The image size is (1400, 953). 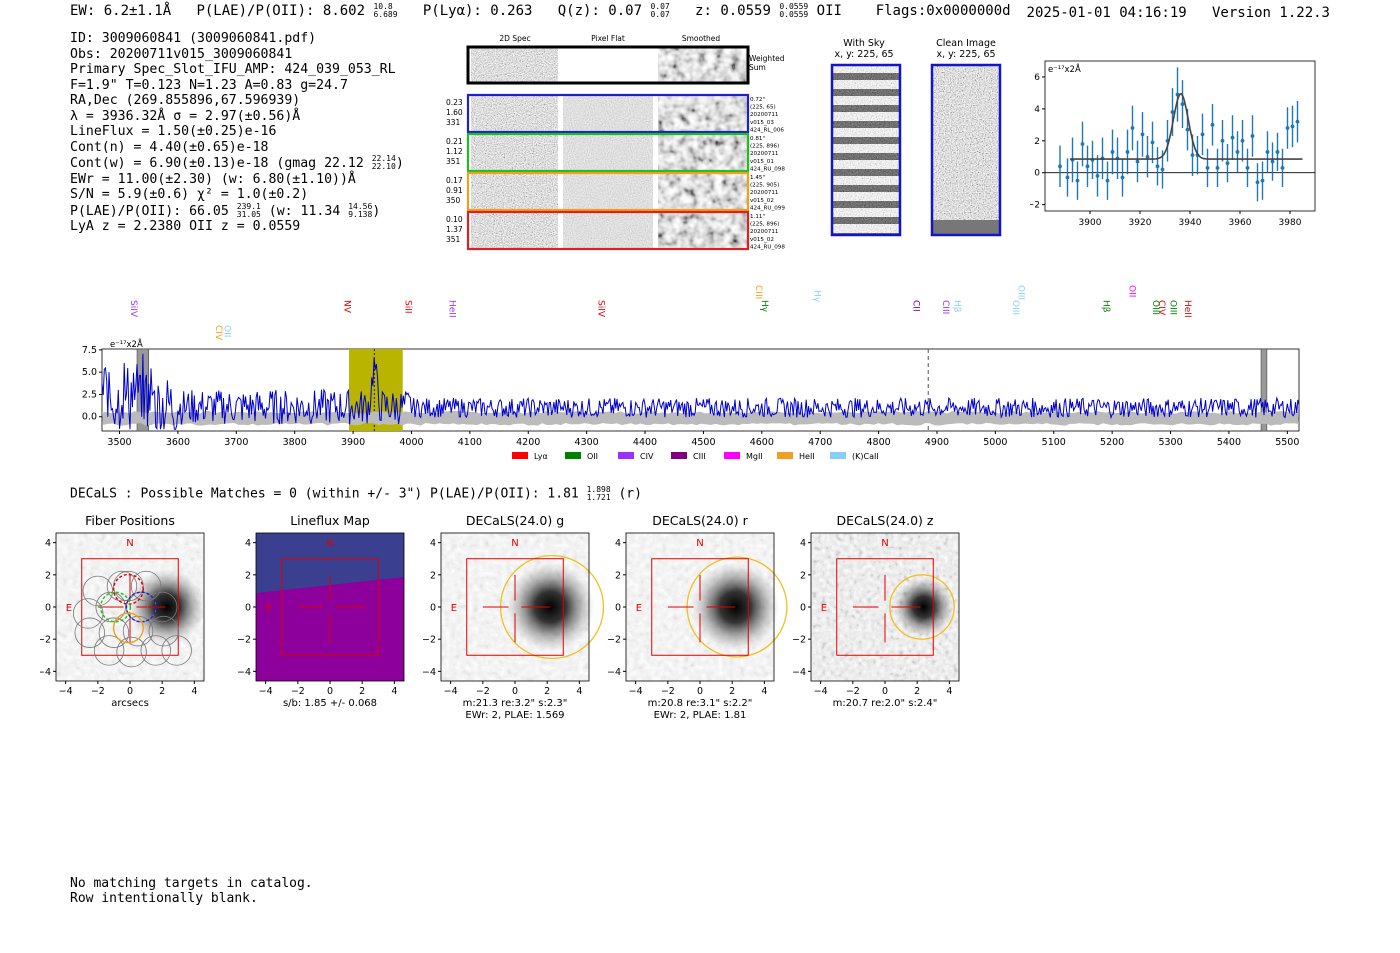 What do you see at coordinates (767, 58) in the screenshot?
I see `weighted-sum-label: Weighted` at bounding box center [767, 58].